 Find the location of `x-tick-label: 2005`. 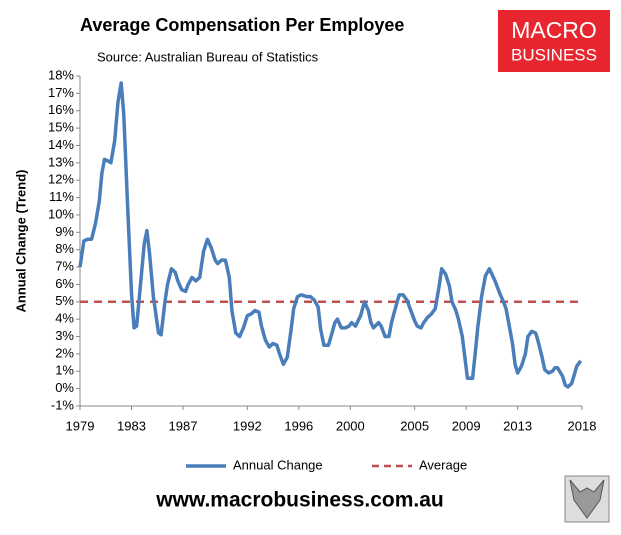

x-tick-label: 2005 is located at coordinates (414, 425).